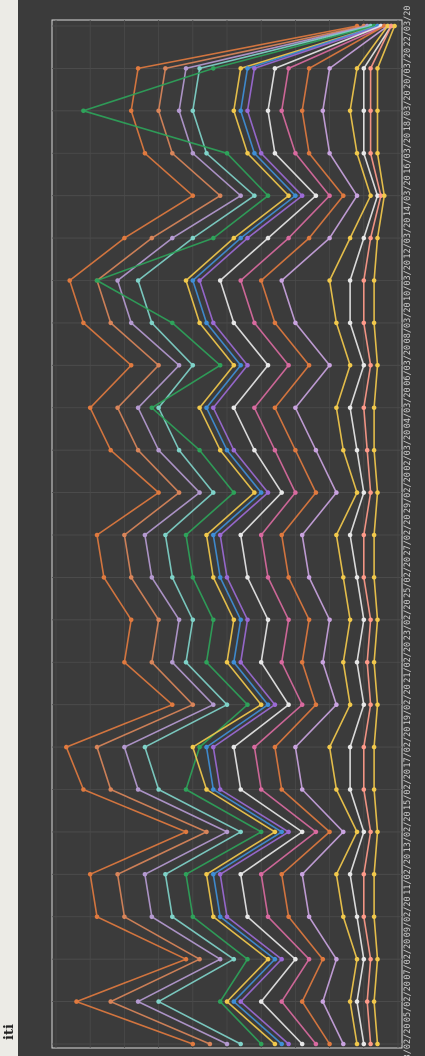 The height and width of the screenshot is (1056, 425). I want to click on x-tick-label: 19/02/20, so click(408, 704).